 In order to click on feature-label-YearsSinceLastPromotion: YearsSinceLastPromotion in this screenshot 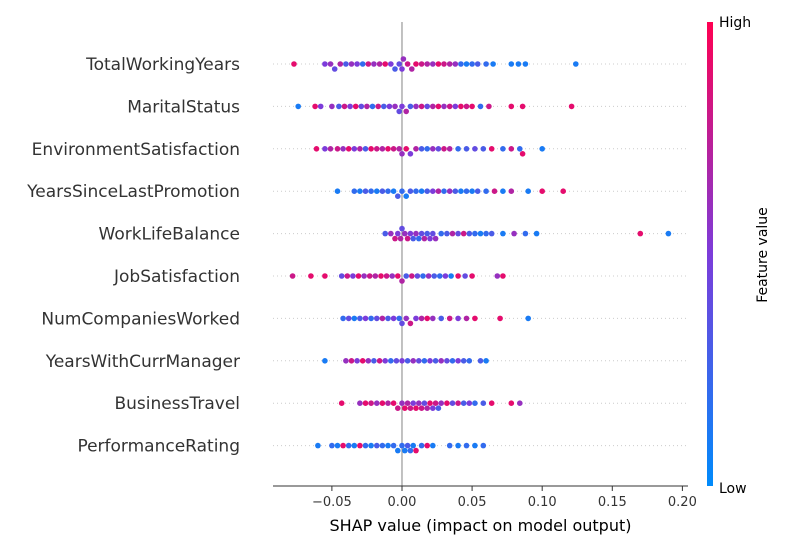, I will do `click(133, 192)`.